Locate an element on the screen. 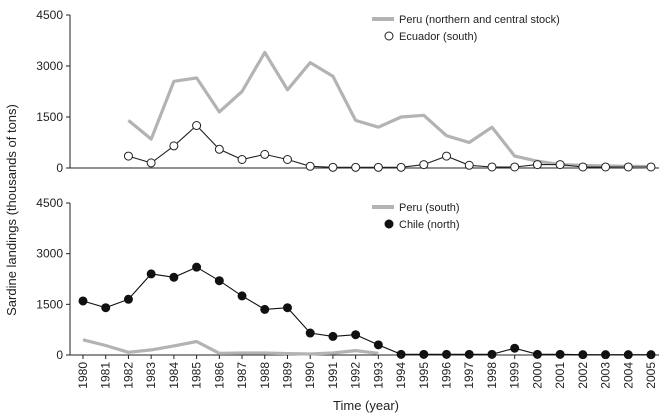 This screenshot has height=415, width=664. x-tick-label: 1983 is located at coordinates (151, 375).